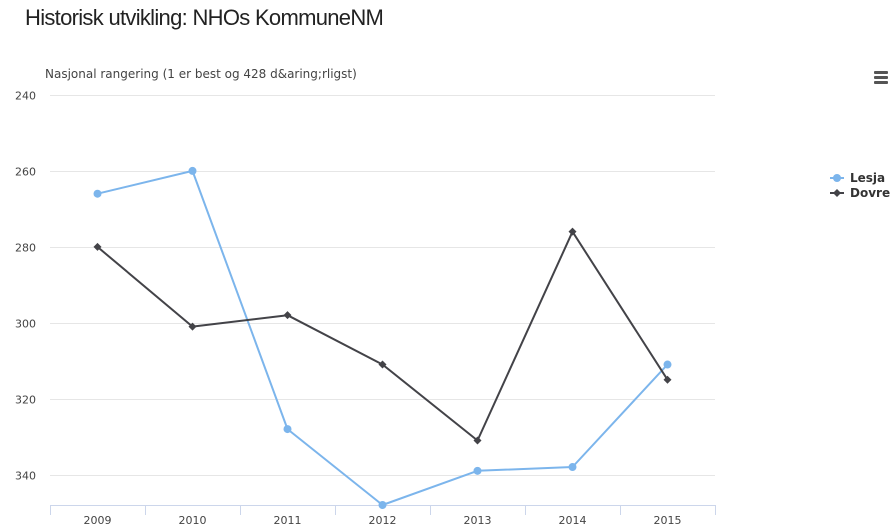 The image size is (890, 527). What do you see at coordinates (478, 520) in the screenshot?
I see `x-tick-label: 2013` at bounding box center [478, 520].